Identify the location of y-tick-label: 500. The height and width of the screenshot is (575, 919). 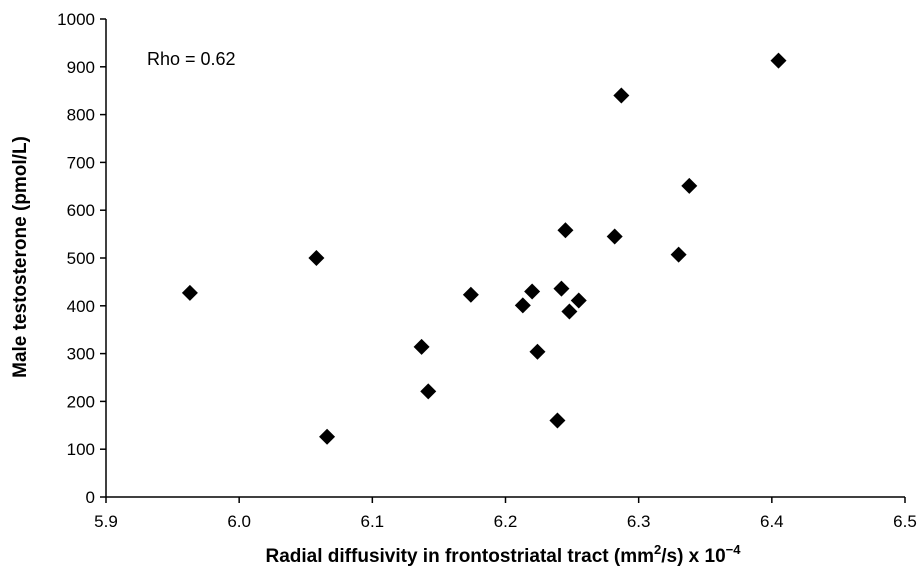
(81, 258).